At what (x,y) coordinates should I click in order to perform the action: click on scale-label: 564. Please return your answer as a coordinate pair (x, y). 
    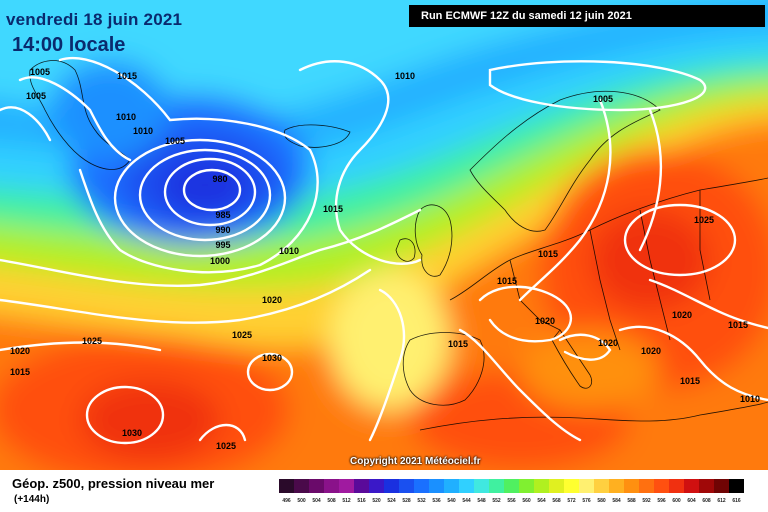
    Looking at the image, I should click on (541, 501).